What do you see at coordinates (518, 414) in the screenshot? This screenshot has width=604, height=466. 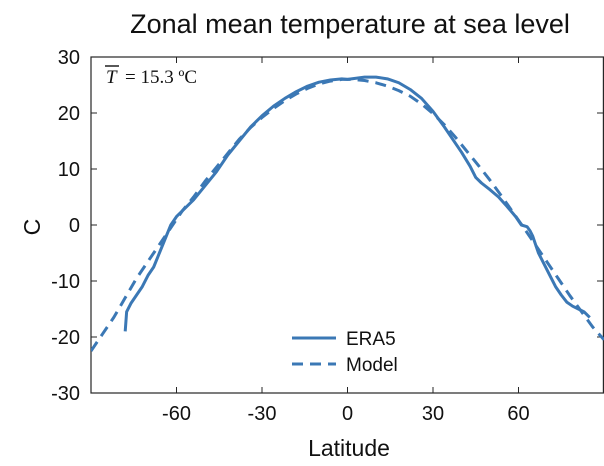 I see `x-tick-label: 60` at bounding box center [518, 414].